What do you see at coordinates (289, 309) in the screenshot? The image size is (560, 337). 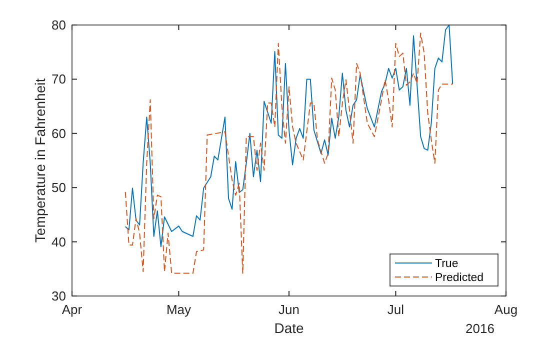 I see `x-tick-label: Jun` at bounding box center [289, 309].